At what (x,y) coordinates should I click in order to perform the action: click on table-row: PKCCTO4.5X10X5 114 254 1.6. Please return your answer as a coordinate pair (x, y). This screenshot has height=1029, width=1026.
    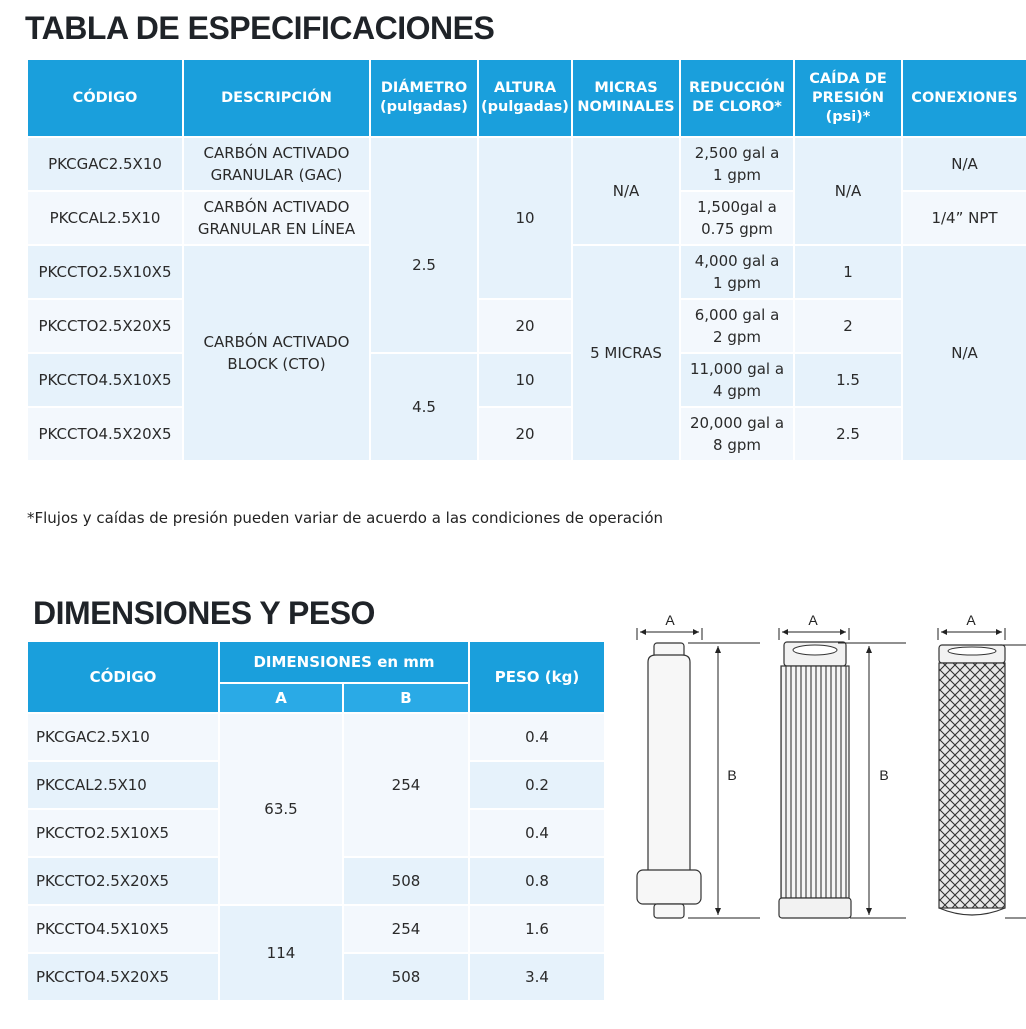
    Looking at the image, I should click on (316, 953).